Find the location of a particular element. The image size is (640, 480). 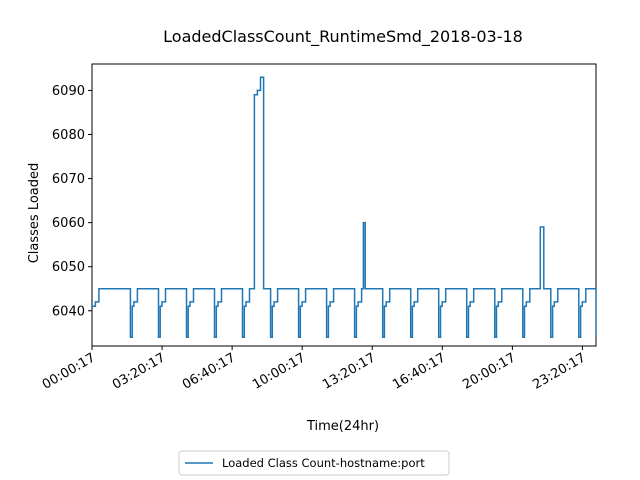

legend: Loaded Class Count-hostname:port is located at coordinates (314, 463).